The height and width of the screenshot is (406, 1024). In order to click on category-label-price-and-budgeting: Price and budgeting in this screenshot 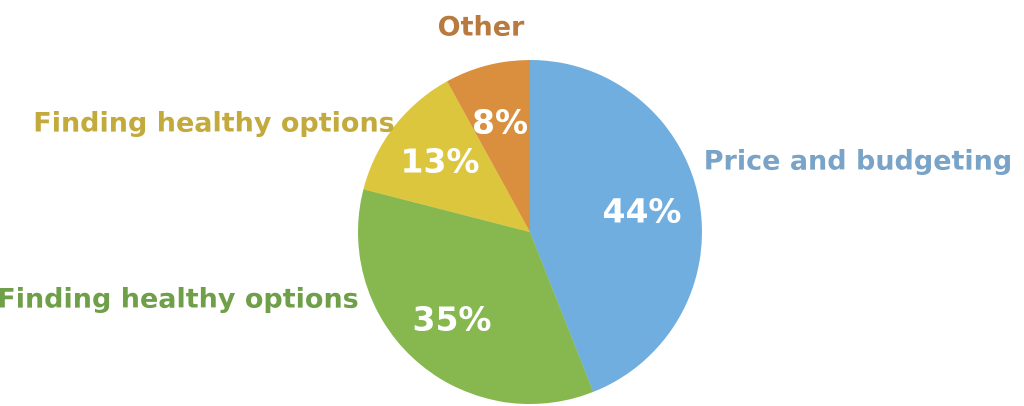, I will do `click(858, 161)`.